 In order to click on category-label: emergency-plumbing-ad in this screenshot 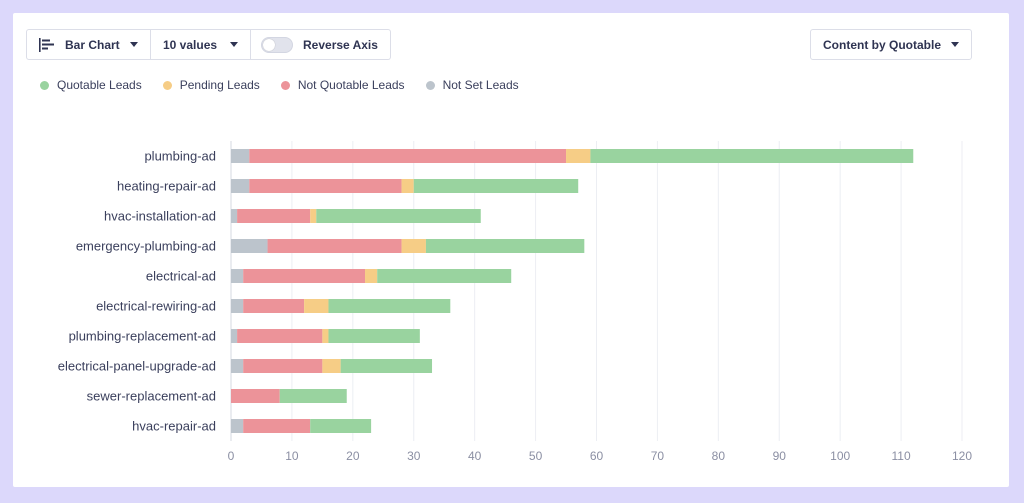, I will do `click(146, 246)`.